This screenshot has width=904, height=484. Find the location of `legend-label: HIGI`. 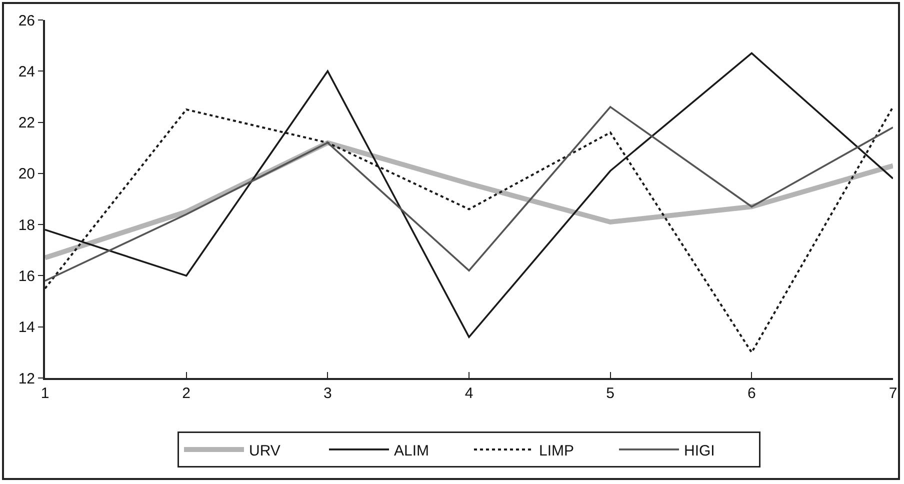

legend-label: HIGI is located at coordinates (699, 451).